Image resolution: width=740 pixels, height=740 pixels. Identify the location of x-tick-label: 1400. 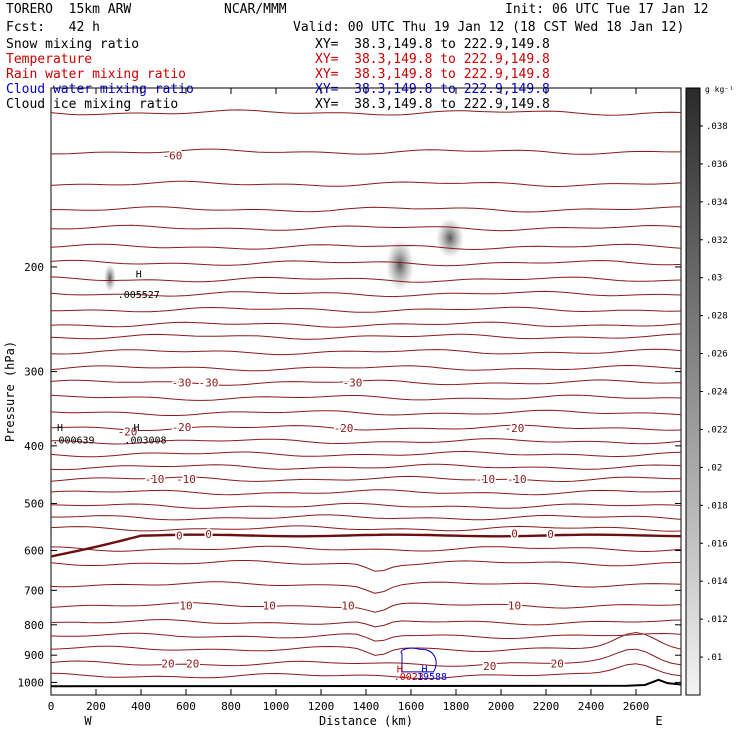
(366, 706).